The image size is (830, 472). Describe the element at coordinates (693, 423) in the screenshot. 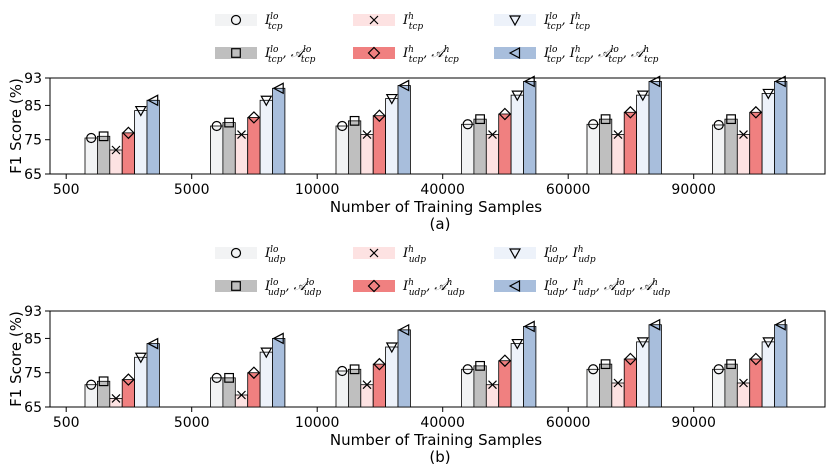

I see `x-tick-label: 90000` at that location.